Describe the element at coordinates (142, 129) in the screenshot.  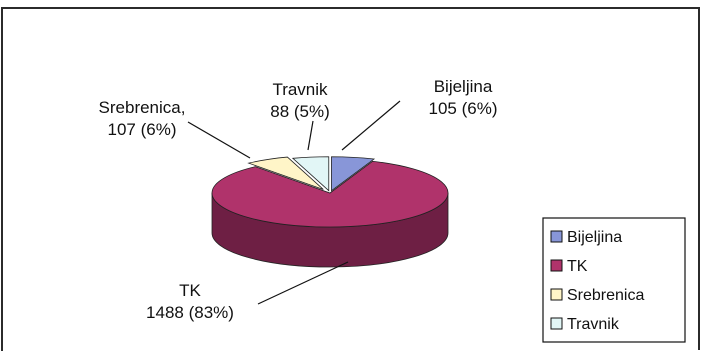
I see `data-label-srebrenica: 107 (6%)` at that location.